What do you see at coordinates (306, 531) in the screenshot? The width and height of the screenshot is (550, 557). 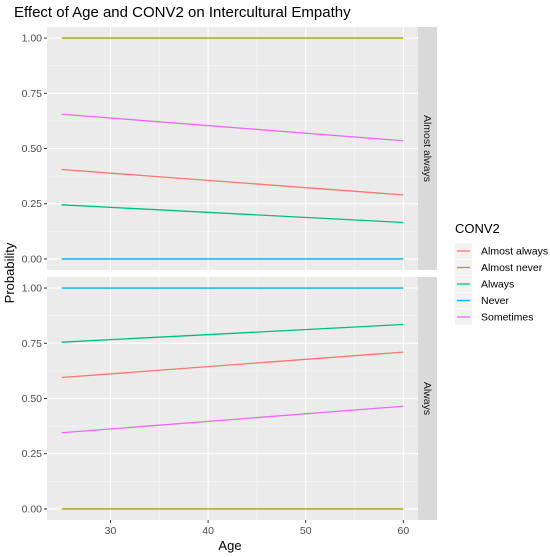 I see `x-tick-label: 50` at bounding box center [306, 531].